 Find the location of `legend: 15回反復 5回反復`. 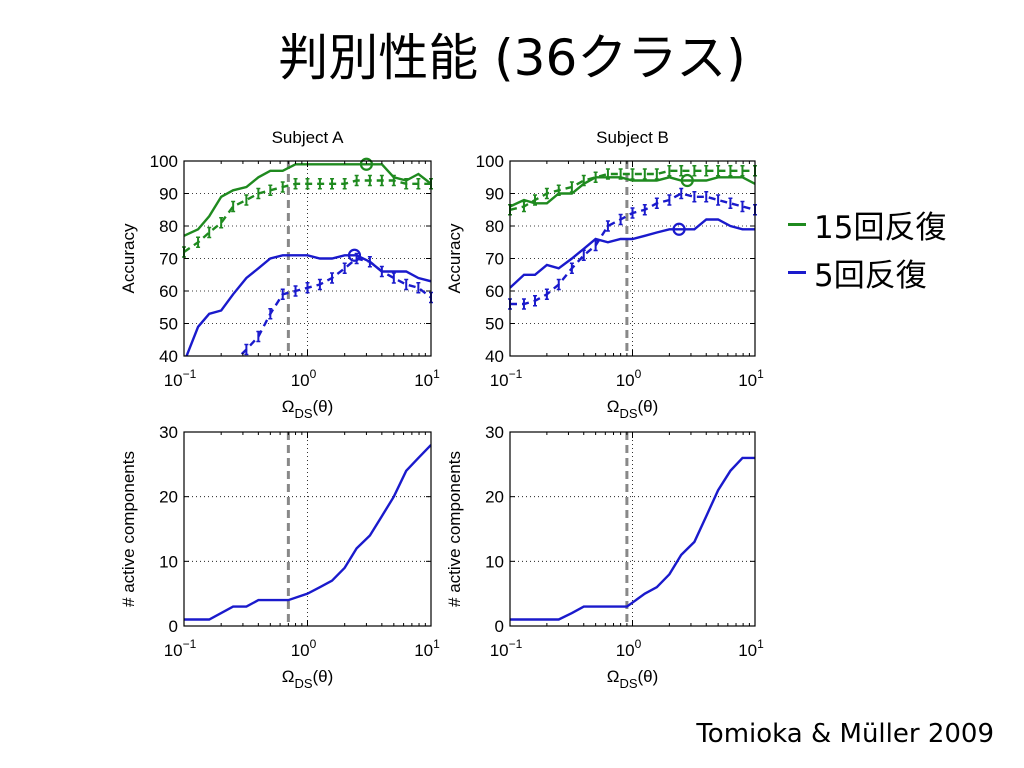

legend: 15回反復 5回反復 is located at coordinates (867, 248).